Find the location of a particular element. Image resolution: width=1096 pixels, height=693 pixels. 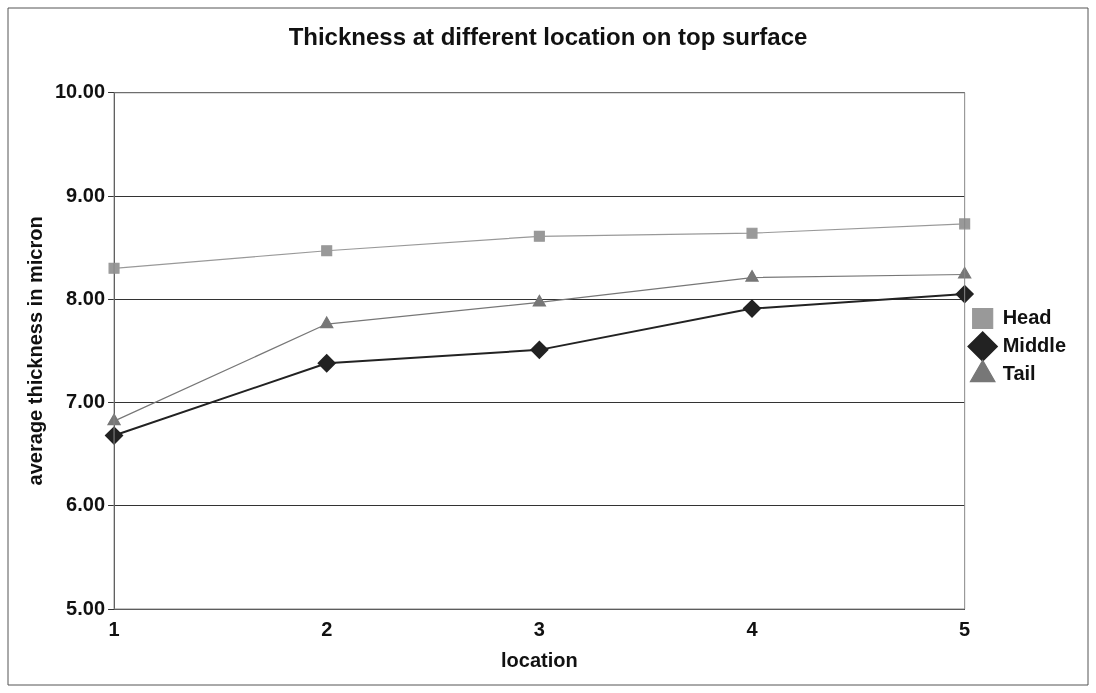

x-axis-title: location is located at coordinates (539, 659).